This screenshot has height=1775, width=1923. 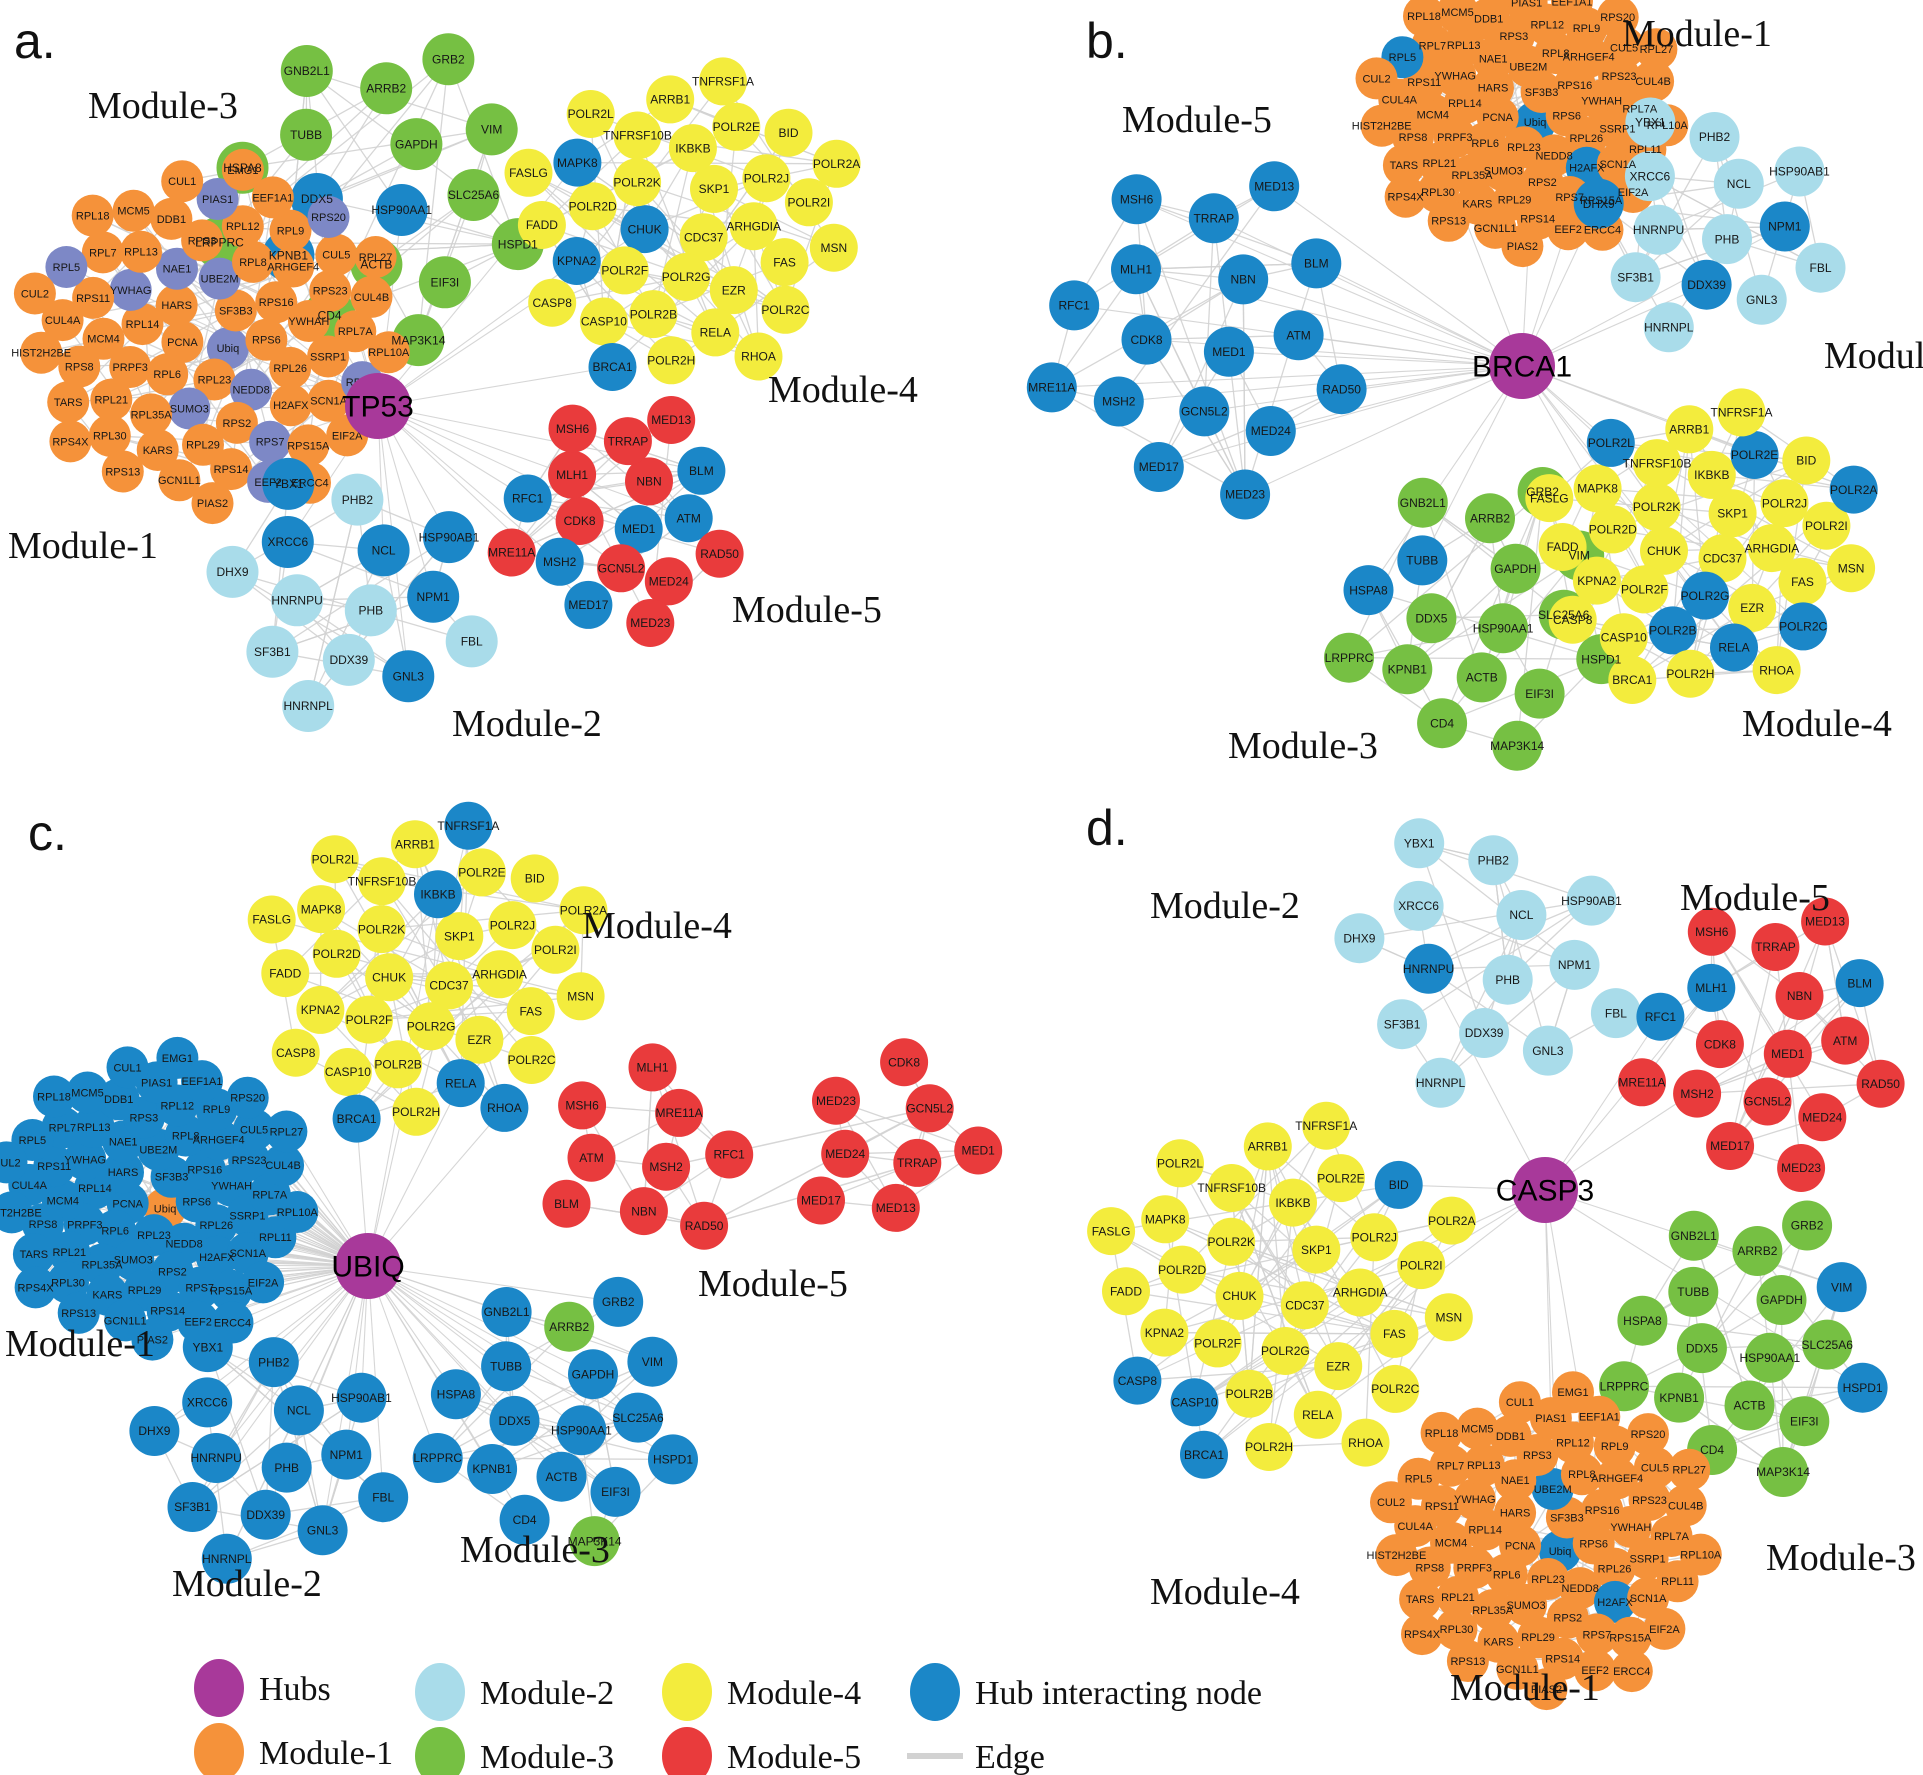 I want to click on gene-node-MLH1, so click(x=1711, y=987).